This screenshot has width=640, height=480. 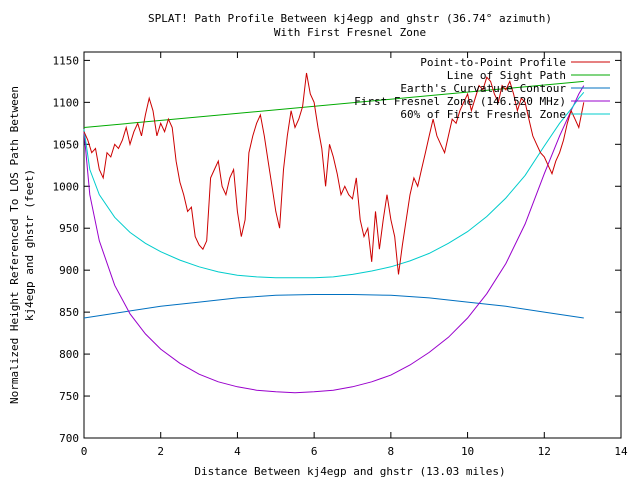 I want to click on legend-label: 60% of First Fresnel Zone, so click(x=483, y=114).